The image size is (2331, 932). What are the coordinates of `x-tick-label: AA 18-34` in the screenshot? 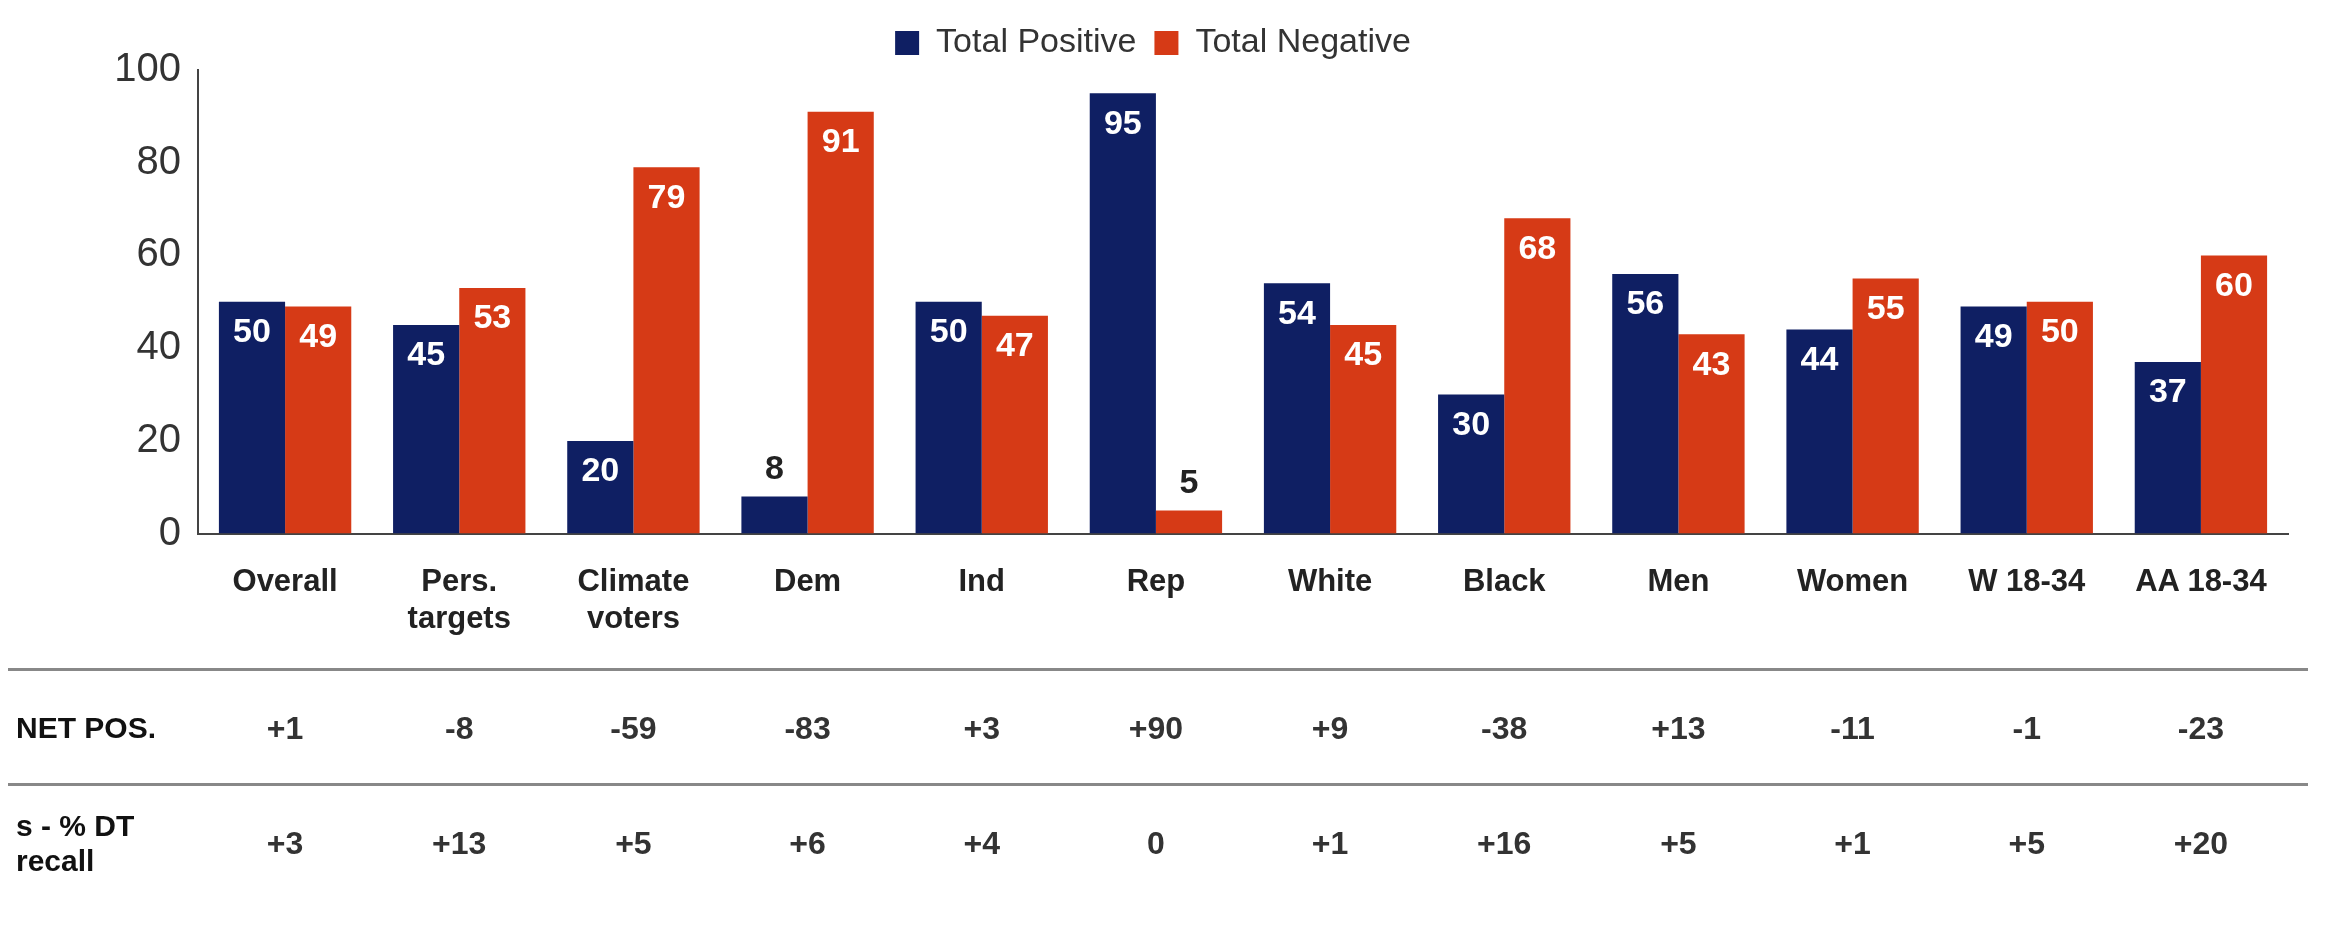 It's located at (2201, 580).